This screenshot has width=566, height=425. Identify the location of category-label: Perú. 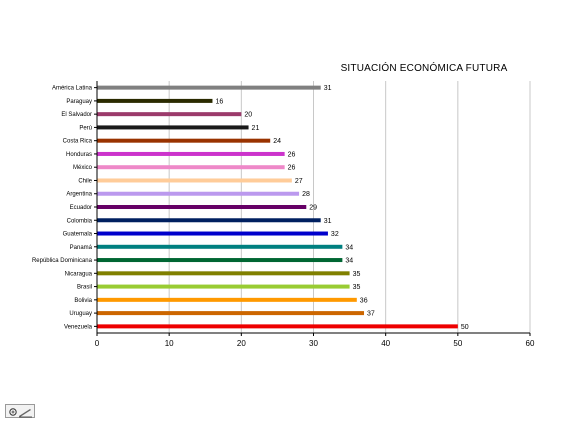
(85, 128).